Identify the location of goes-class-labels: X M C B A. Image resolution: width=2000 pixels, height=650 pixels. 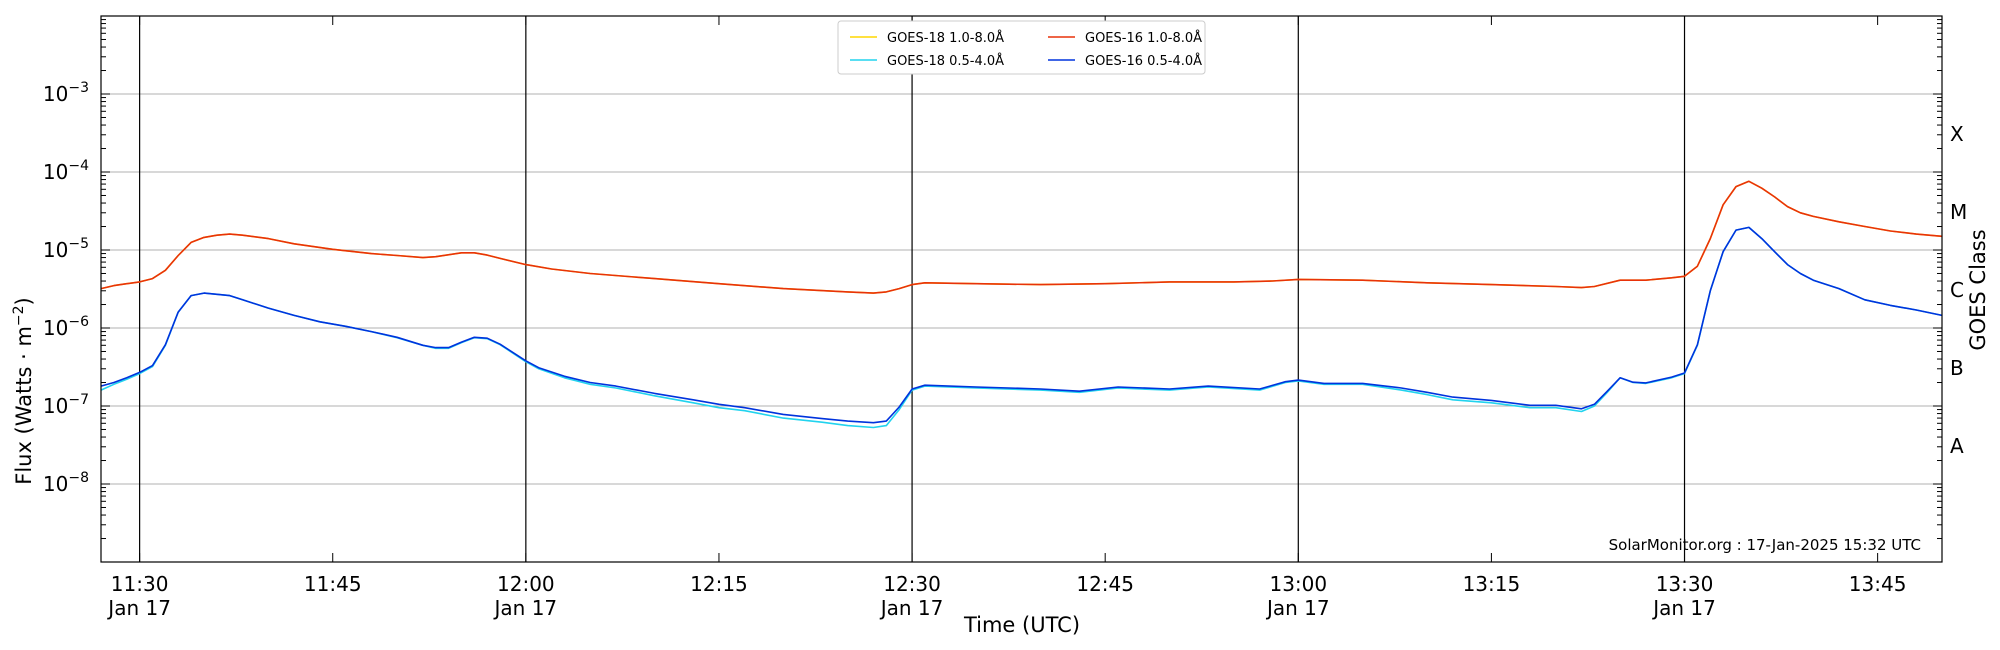
(1958, 290).